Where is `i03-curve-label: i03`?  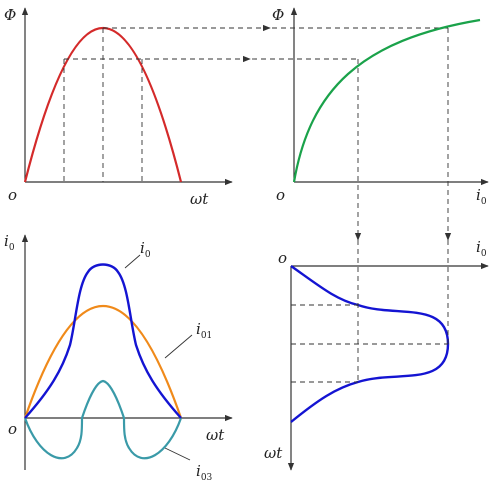 i03-curve-label: i03 is located at coordinates (204, 472).